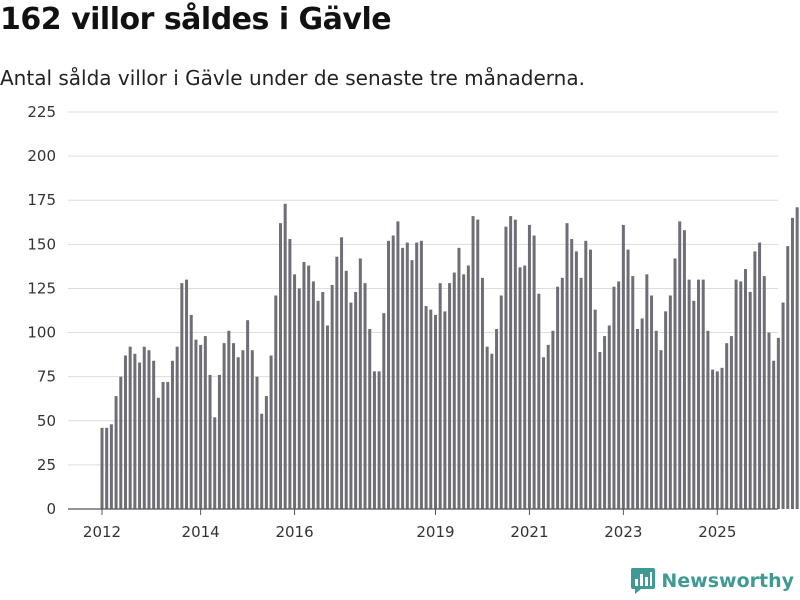  What do you see at coordinates (529, 532) in the screenshot?
I see `x-tick-label: 2021` at bounding box center [529, 532].